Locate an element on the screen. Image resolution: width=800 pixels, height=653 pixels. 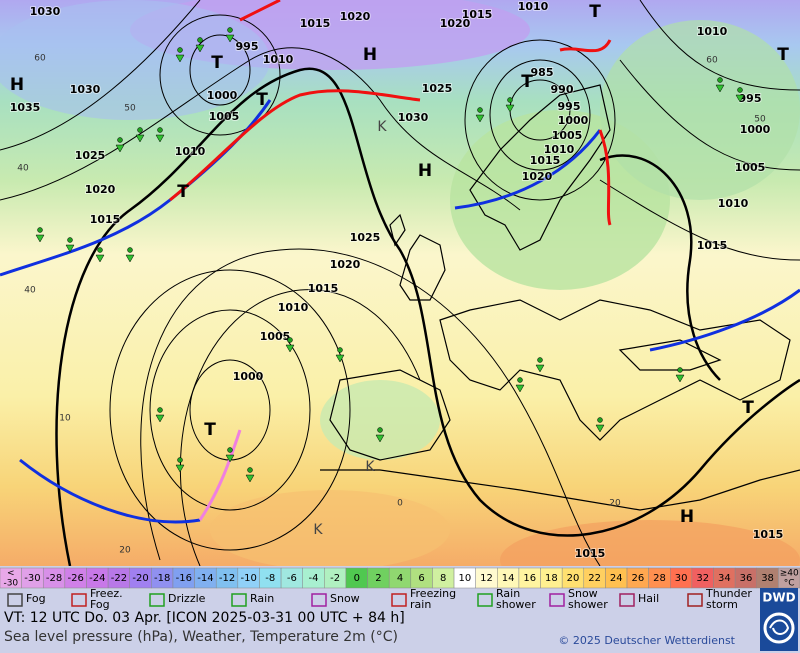
scale-label: 26 is located at coordinates (637, 578).